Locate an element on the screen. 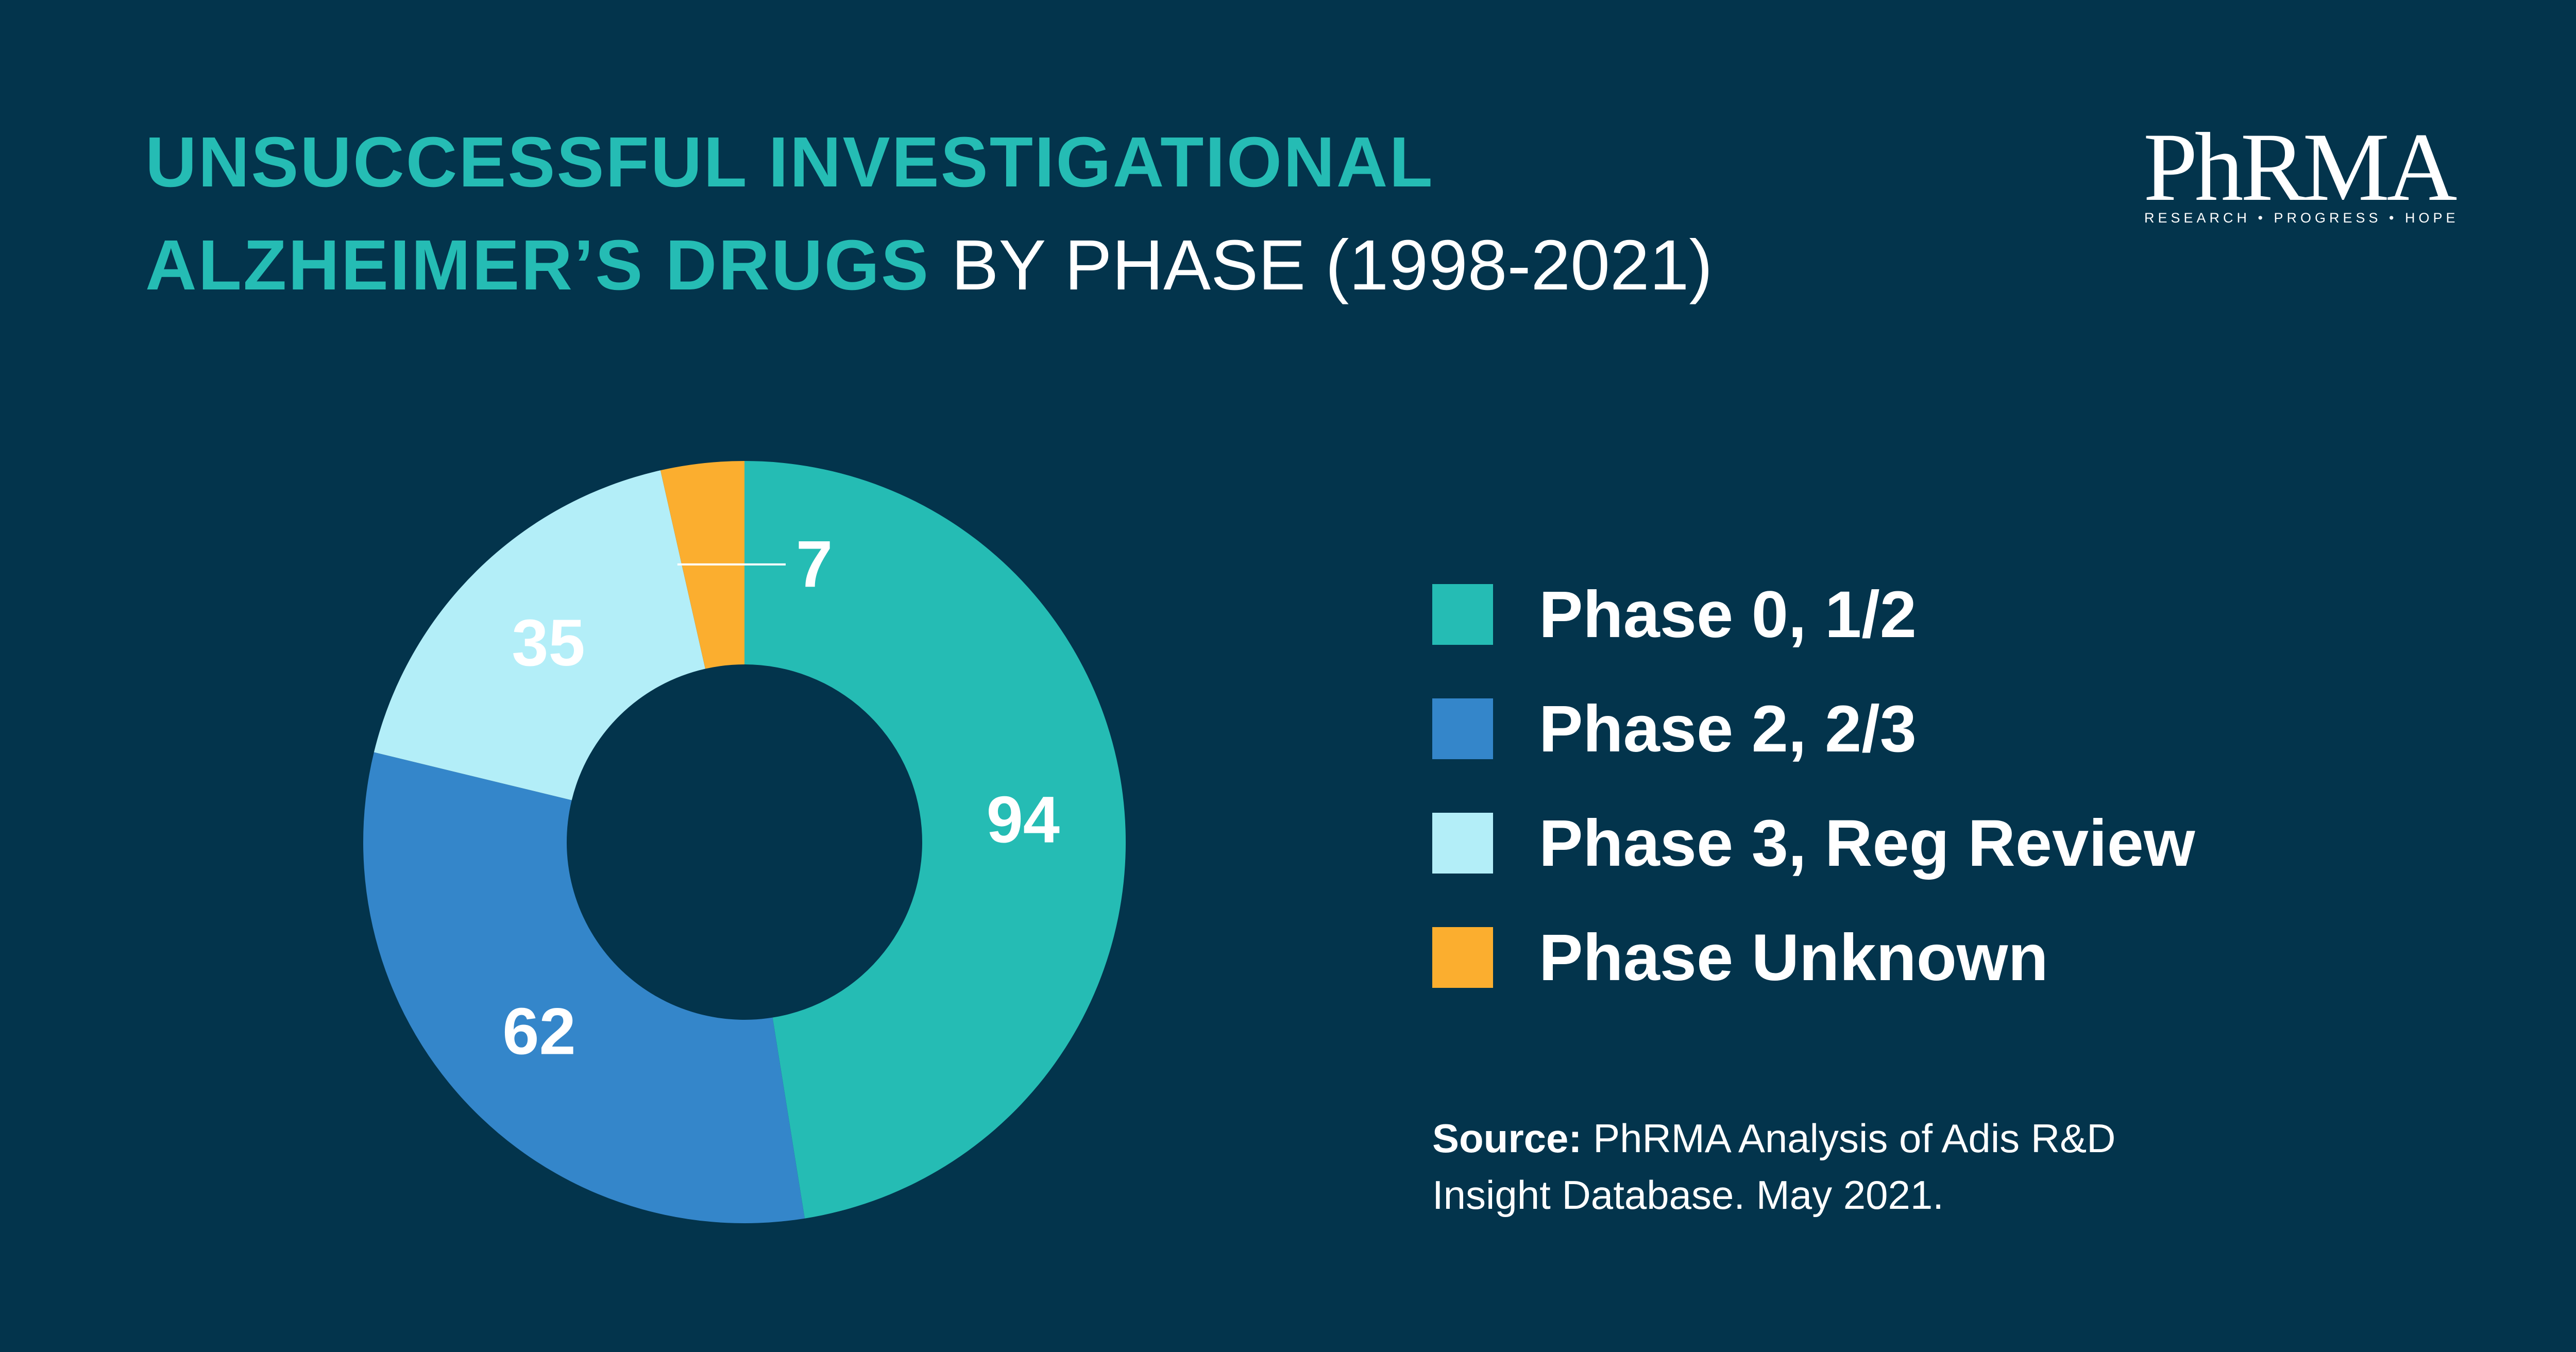 This screenshot has width=2576, height=1352. logo-wordmark: PhRMA is located at coordinates (2300, 167).